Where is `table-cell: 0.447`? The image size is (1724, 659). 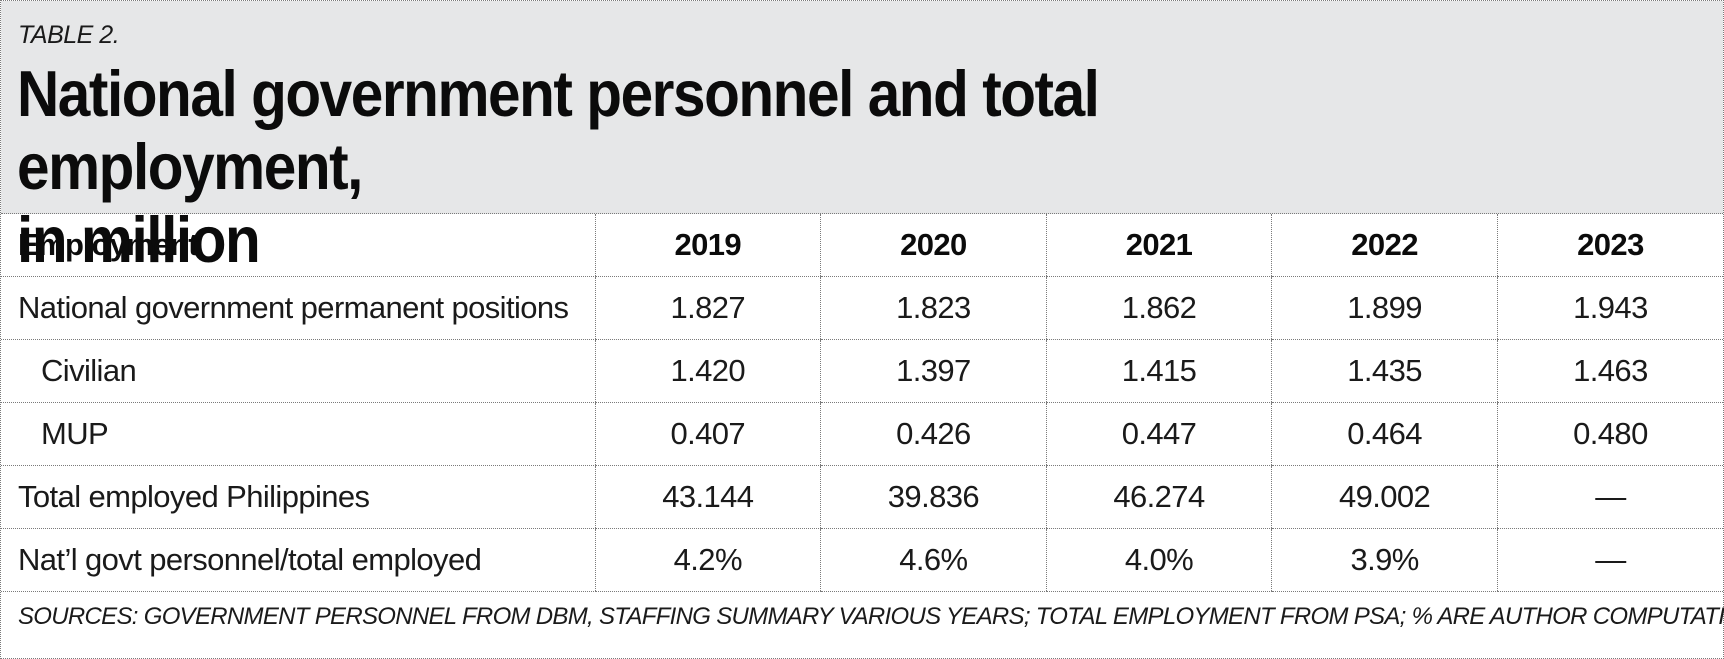 table-cell: 0.447 is located at coordinates (1158, 434).